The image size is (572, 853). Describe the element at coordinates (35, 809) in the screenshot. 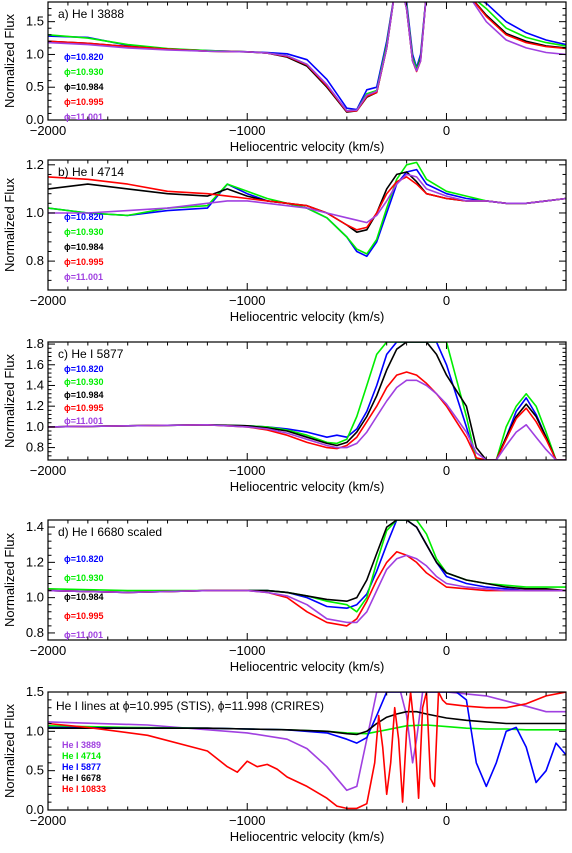

I see `y-tick-label: 0.0` at that location.